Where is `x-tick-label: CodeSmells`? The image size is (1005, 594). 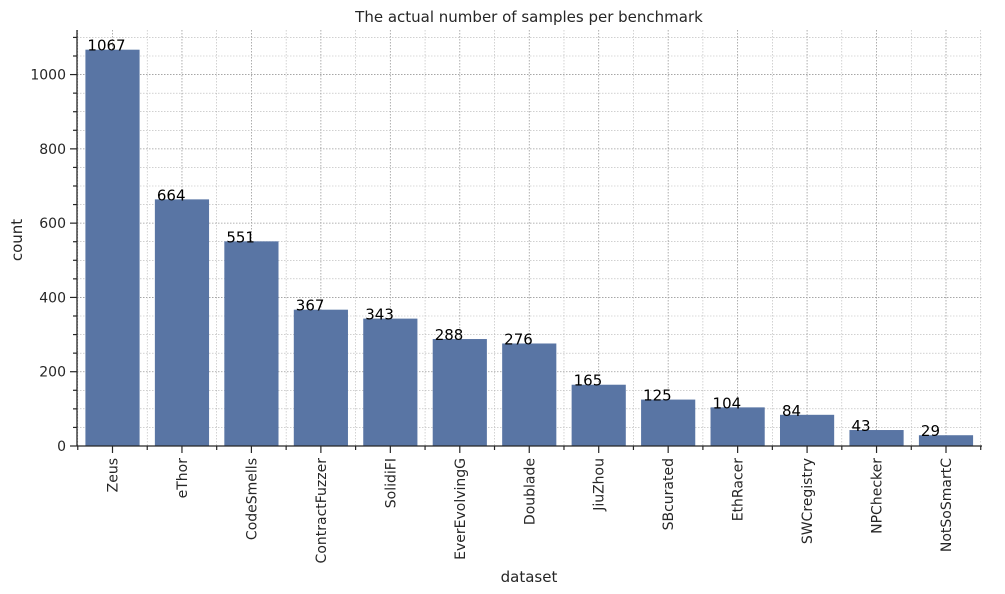
x-tick-label: CodeSmells is located at coordinates (252, 499).